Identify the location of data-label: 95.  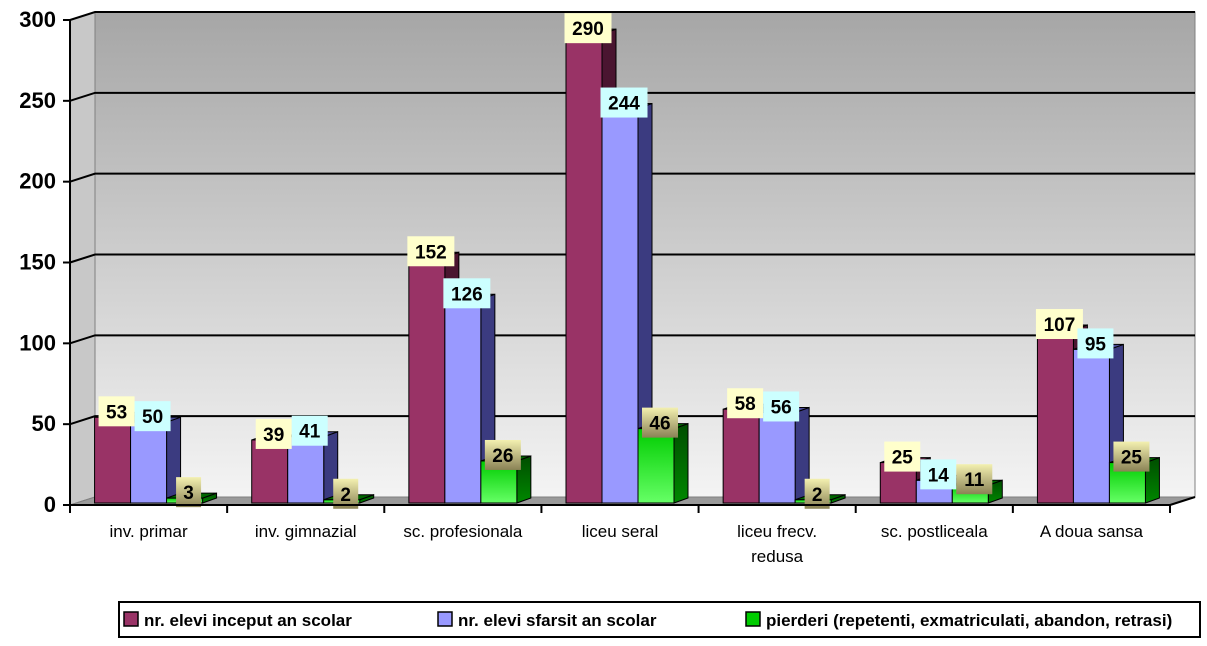
(1096, 344).